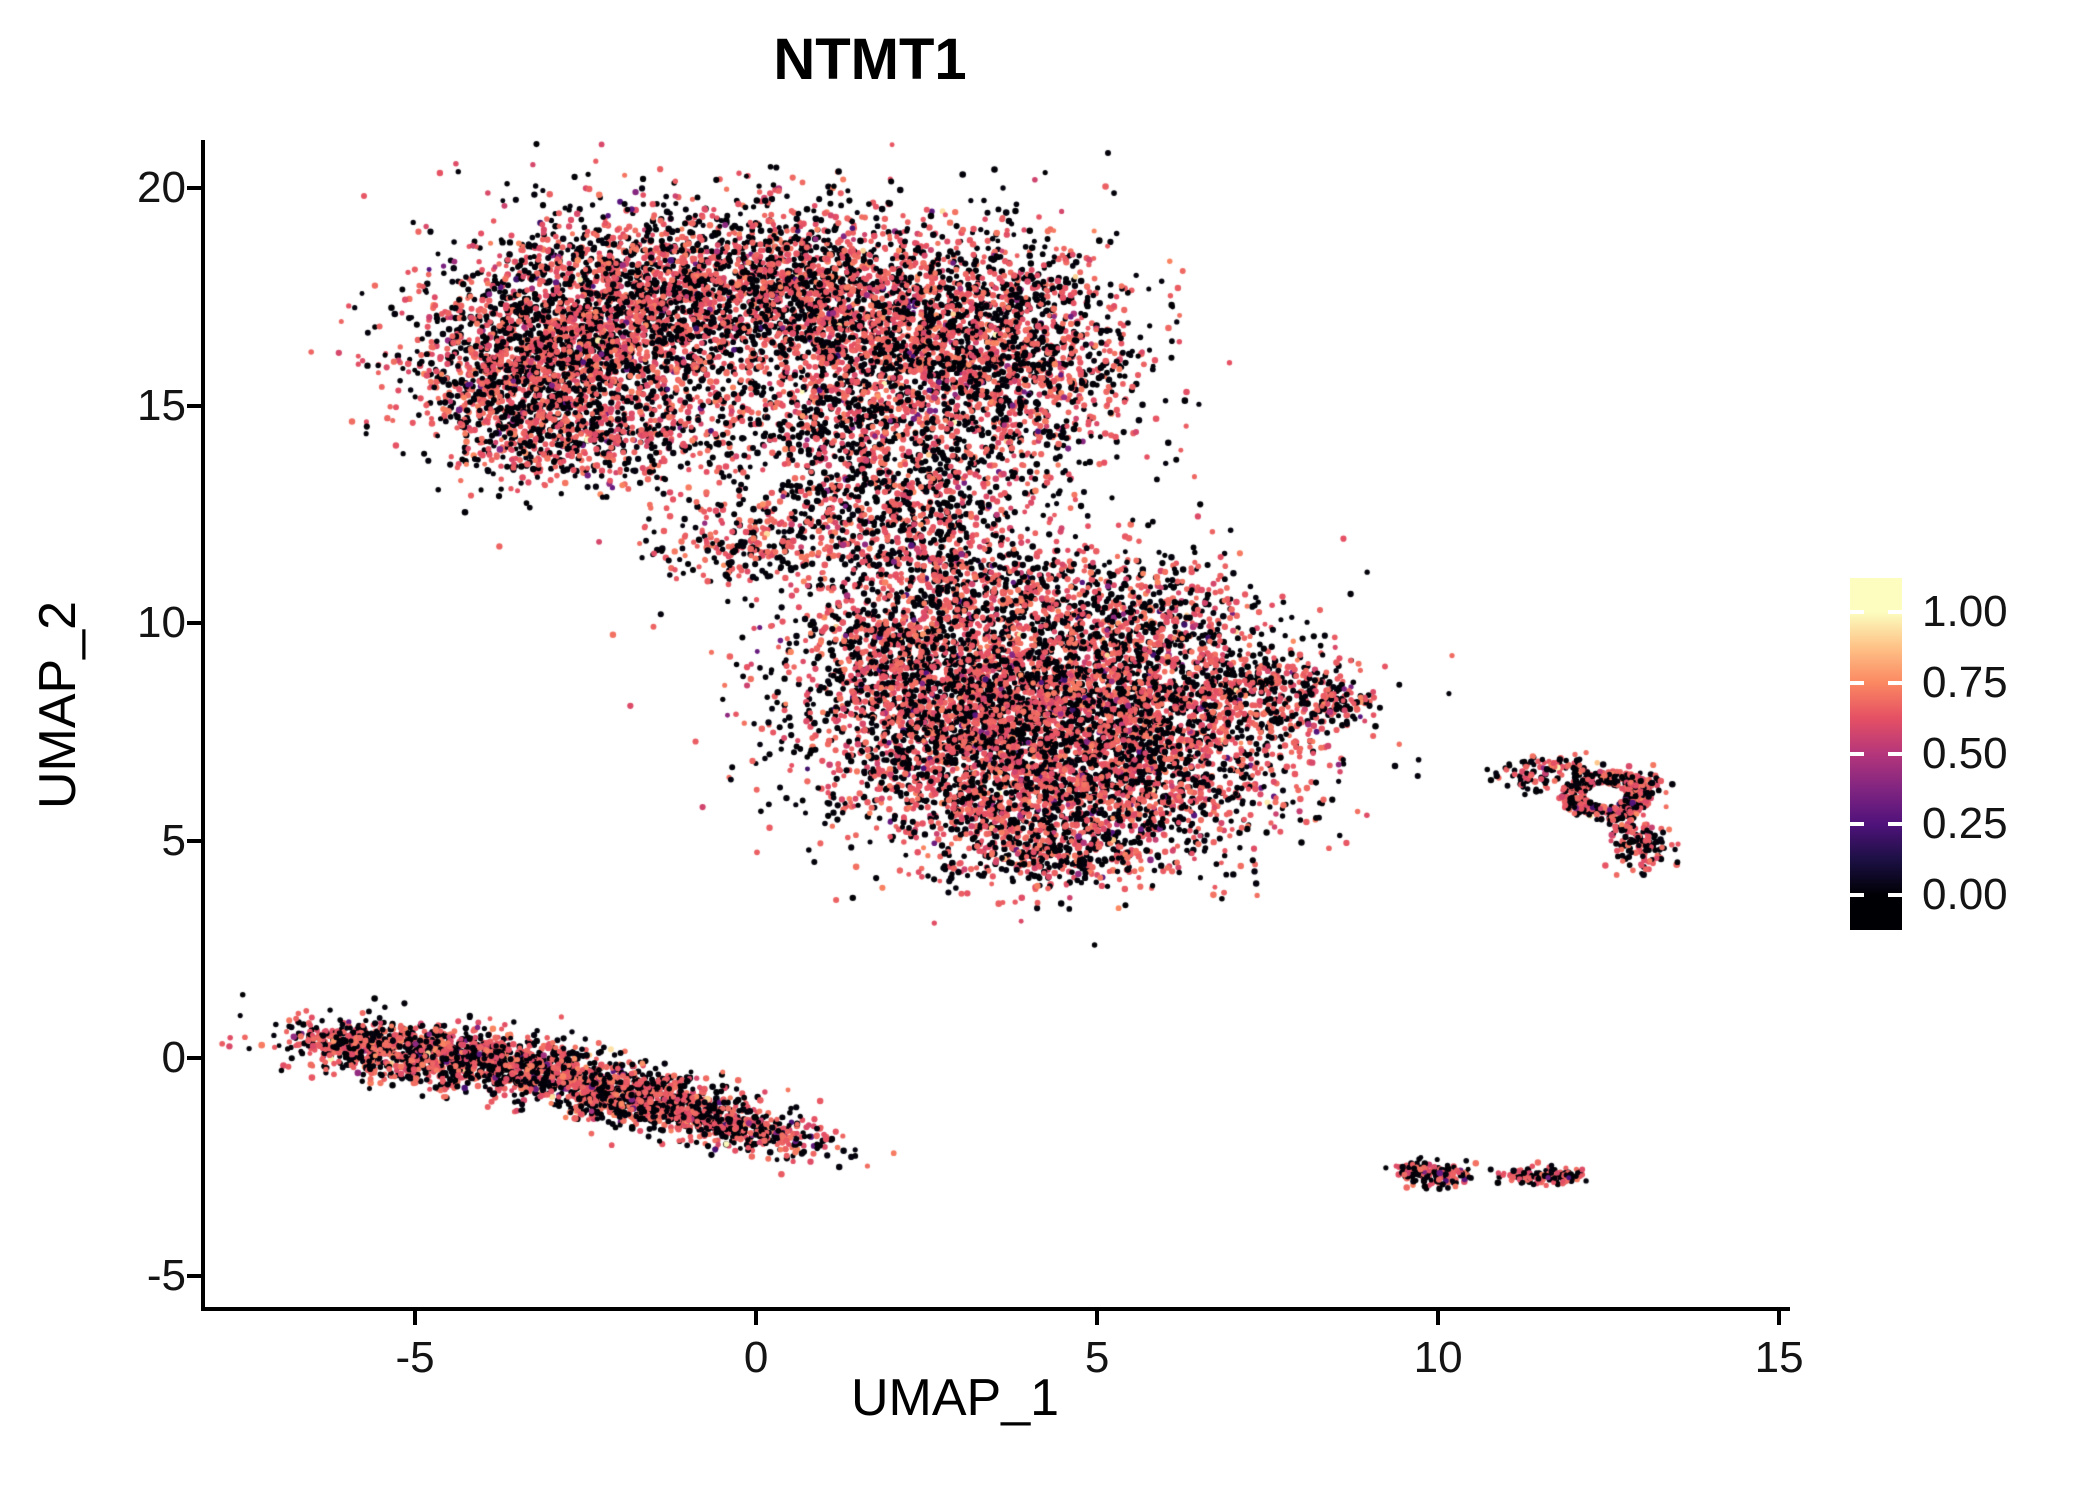  I want to click on x-tick-label: 10, so click(1438, 1357).